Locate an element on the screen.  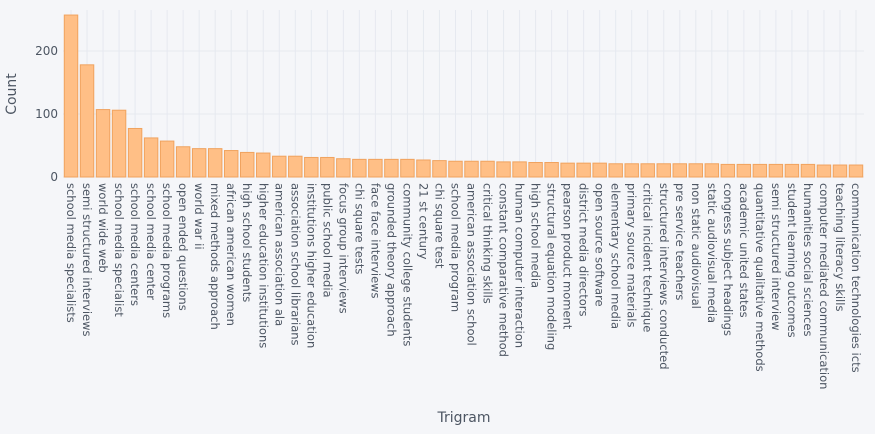
x-tick-label: focus group interviews is located at coordinates (343, 248).